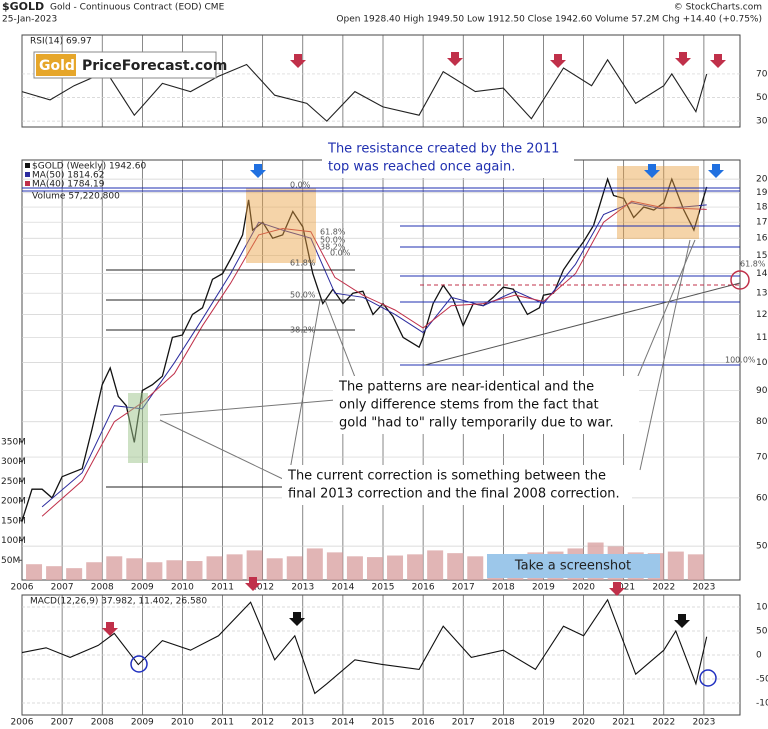  What do you see at coordinates (503, 723) in the screenshot?
I see `x-tick-label: 2018` at bounding box center [503, 723].